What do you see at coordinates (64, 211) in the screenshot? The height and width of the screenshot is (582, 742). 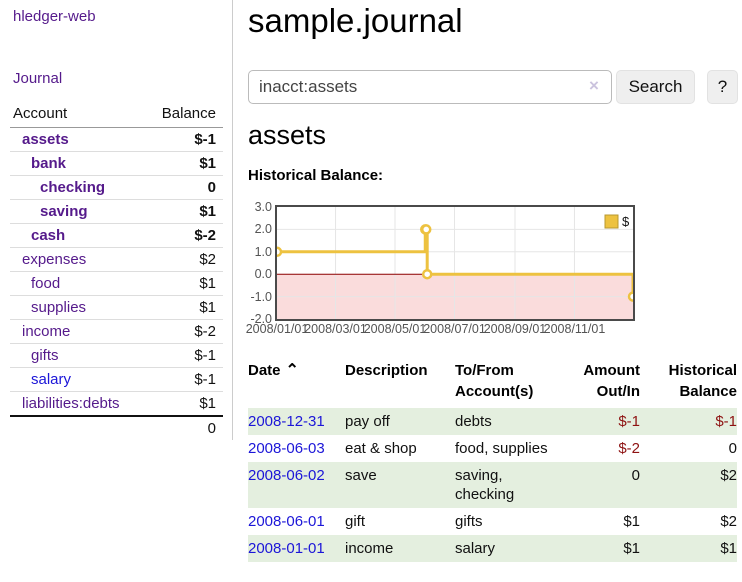 I see `sidebar-account-link: saving` at bounding box center [64, 211].